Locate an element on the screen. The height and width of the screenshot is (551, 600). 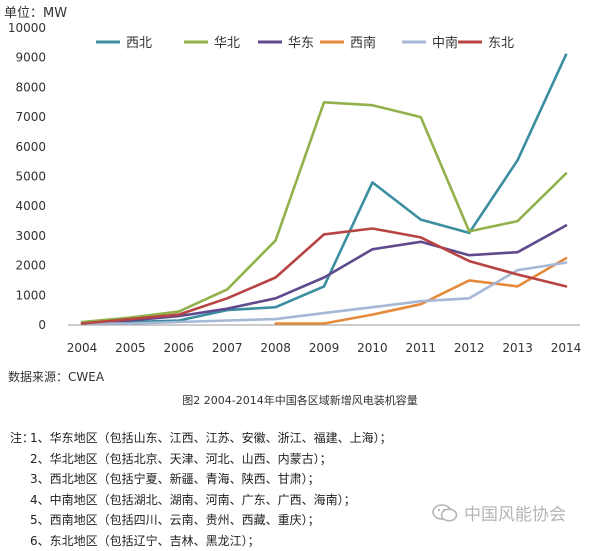
series-line is located at coordinates (324, 275).